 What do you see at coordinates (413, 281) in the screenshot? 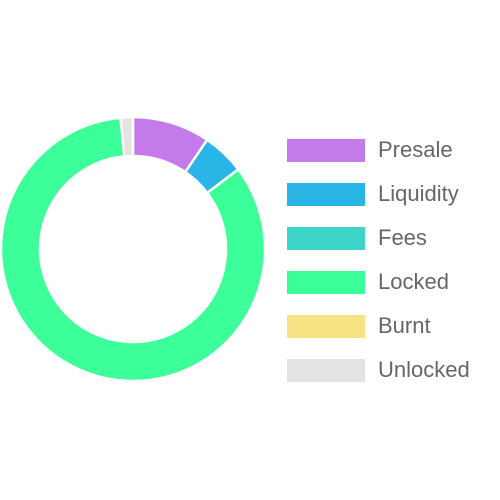
I see `legend-label-locked: Locked` at bounding box center [413, 281].